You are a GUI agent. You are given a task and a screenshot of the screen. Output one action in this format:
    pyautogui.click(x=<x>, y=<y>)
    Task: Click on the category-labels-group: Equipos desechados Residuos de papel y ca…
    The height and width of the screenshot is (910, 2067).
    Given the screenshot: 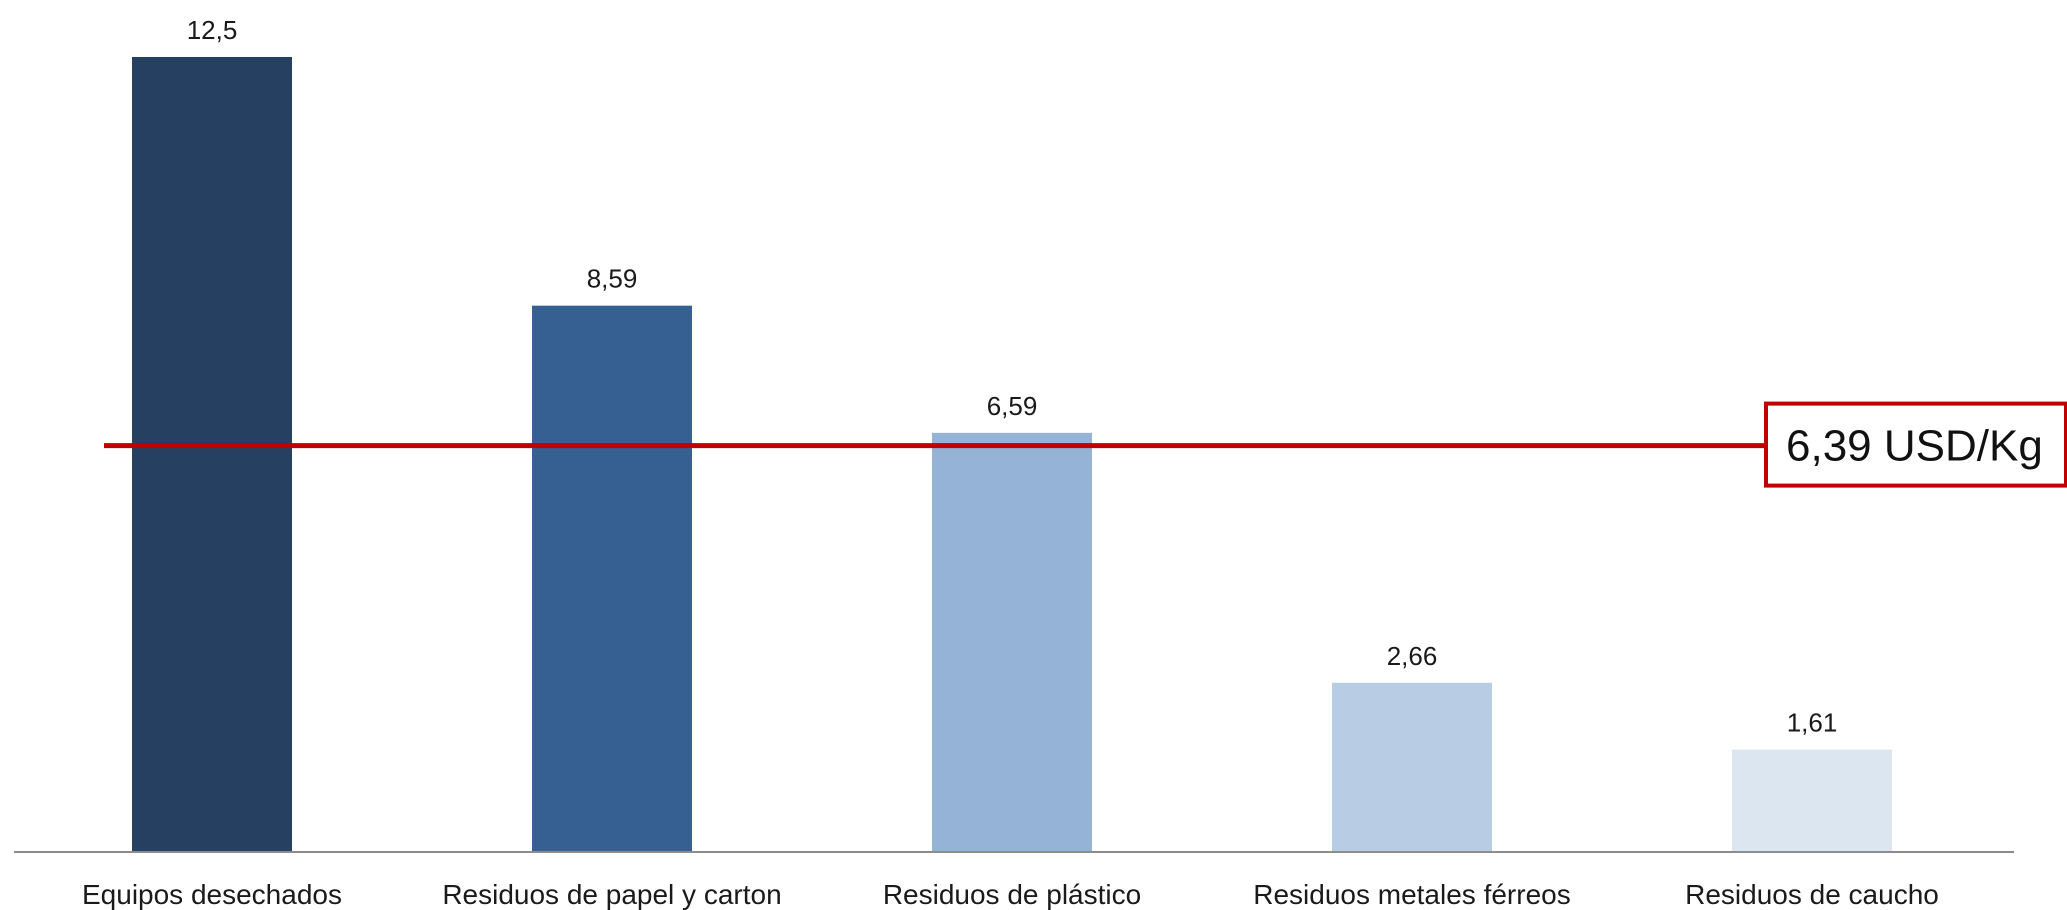 What is the action you would take?
    pyautogui.click(x=1010, y=894)
    